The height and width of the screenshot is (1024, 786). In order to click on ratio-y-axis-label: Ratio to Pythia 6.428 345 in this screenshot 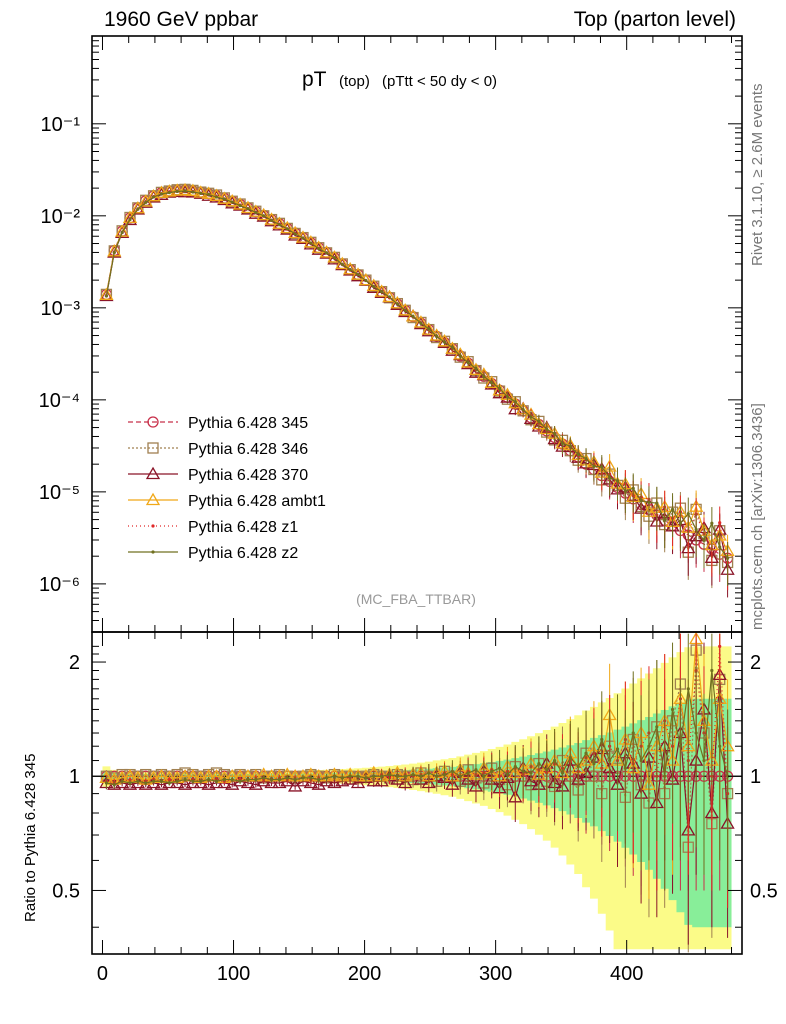, I will do `click(30, 837)`.